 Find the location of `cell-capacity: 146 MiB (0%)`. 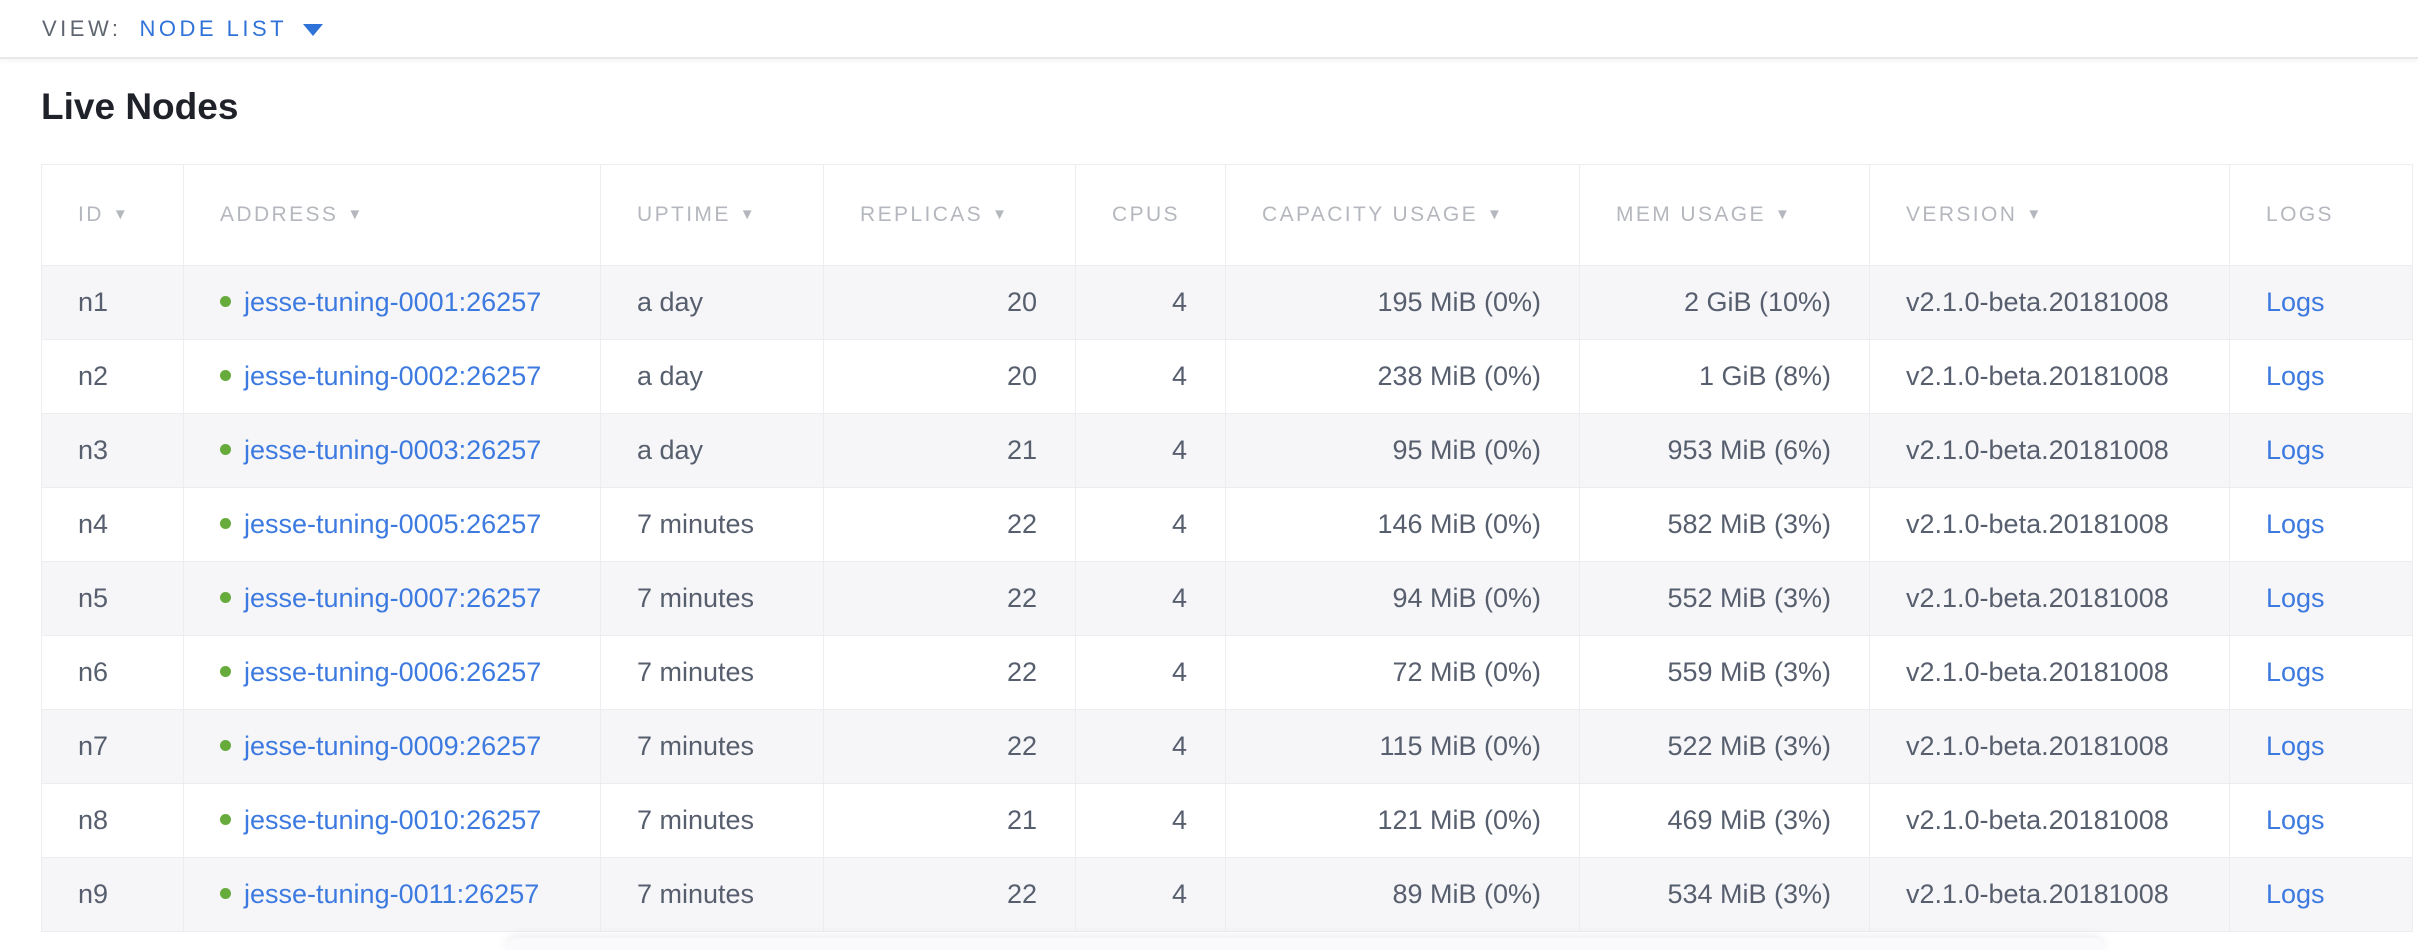

cell-capacity: 146 MiB (0%) is located at coordinates (1402, 524).